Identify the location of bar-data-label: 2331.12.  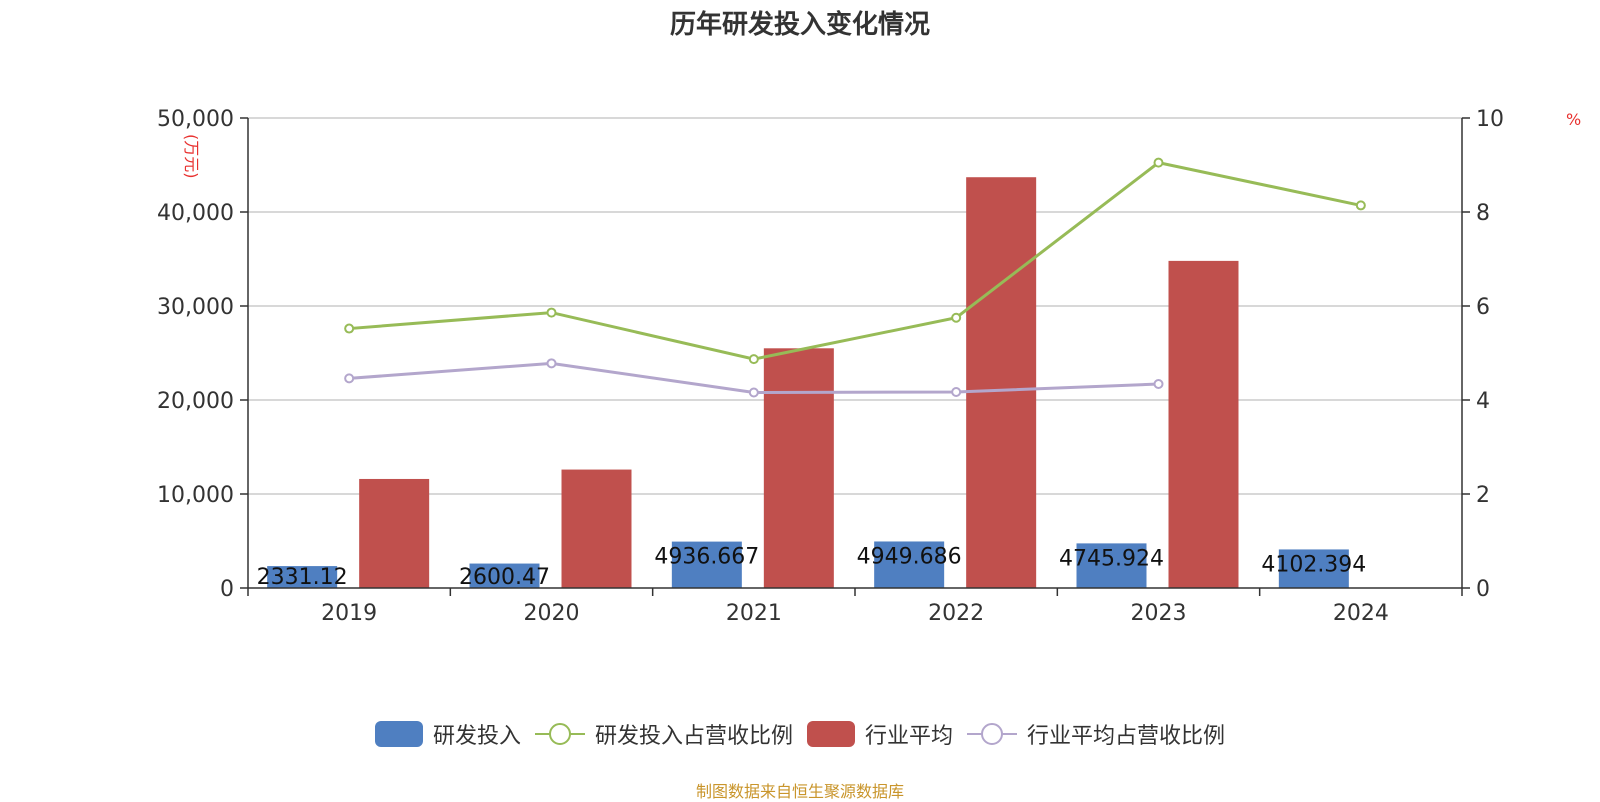
(302, 577).